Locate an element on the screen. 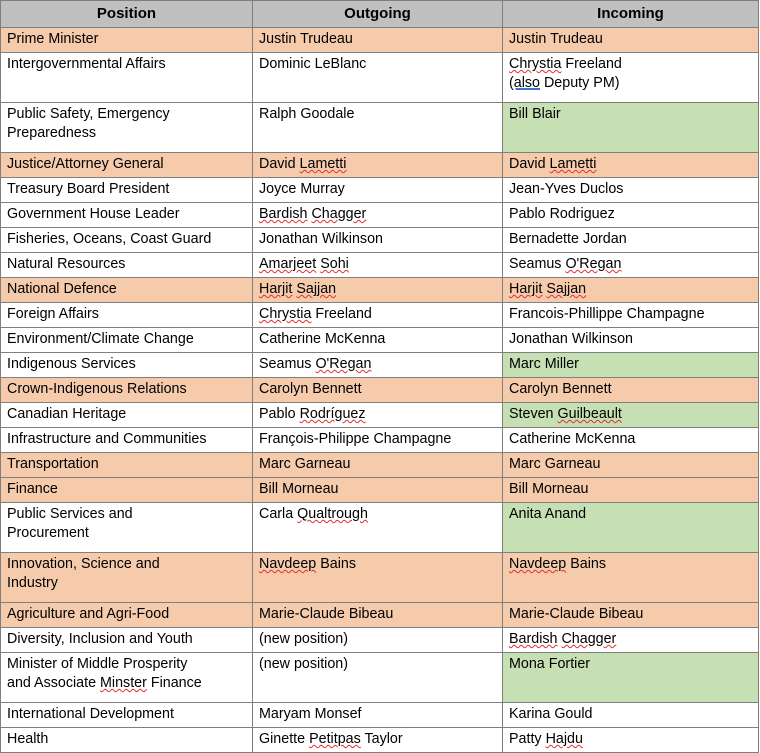 The height and width of the screenshot is (753, 760). cell-outgoing: Catherine McKenna is located at coordinates (377, 340).